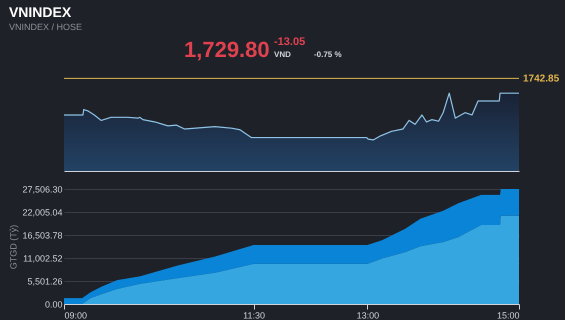  Describe the element at coordinates (42, 259) in the screenshot. I see `y-tick-label: 11,002.52` at that location.